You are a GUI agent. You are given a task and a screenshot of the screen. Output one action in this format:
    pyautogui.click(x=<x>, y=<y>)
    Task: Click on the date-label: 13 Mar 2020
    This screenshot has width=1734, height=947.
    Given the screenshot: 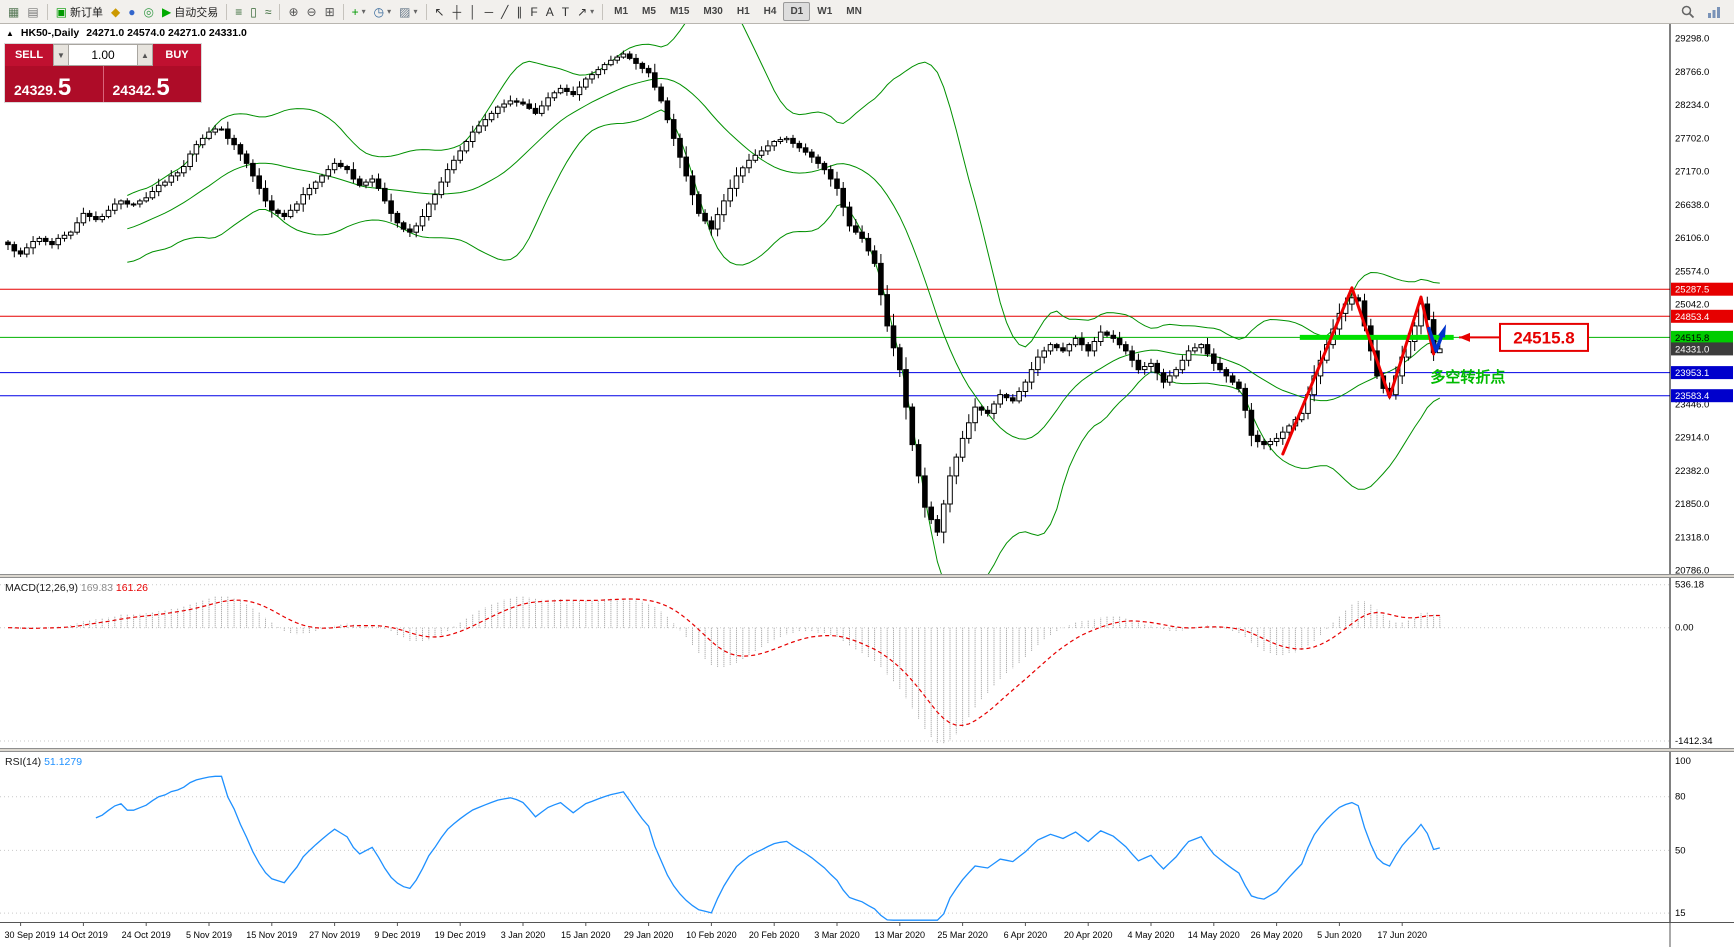 What is the action you would take?
    pyautogui.click(x=900, y=935)
    